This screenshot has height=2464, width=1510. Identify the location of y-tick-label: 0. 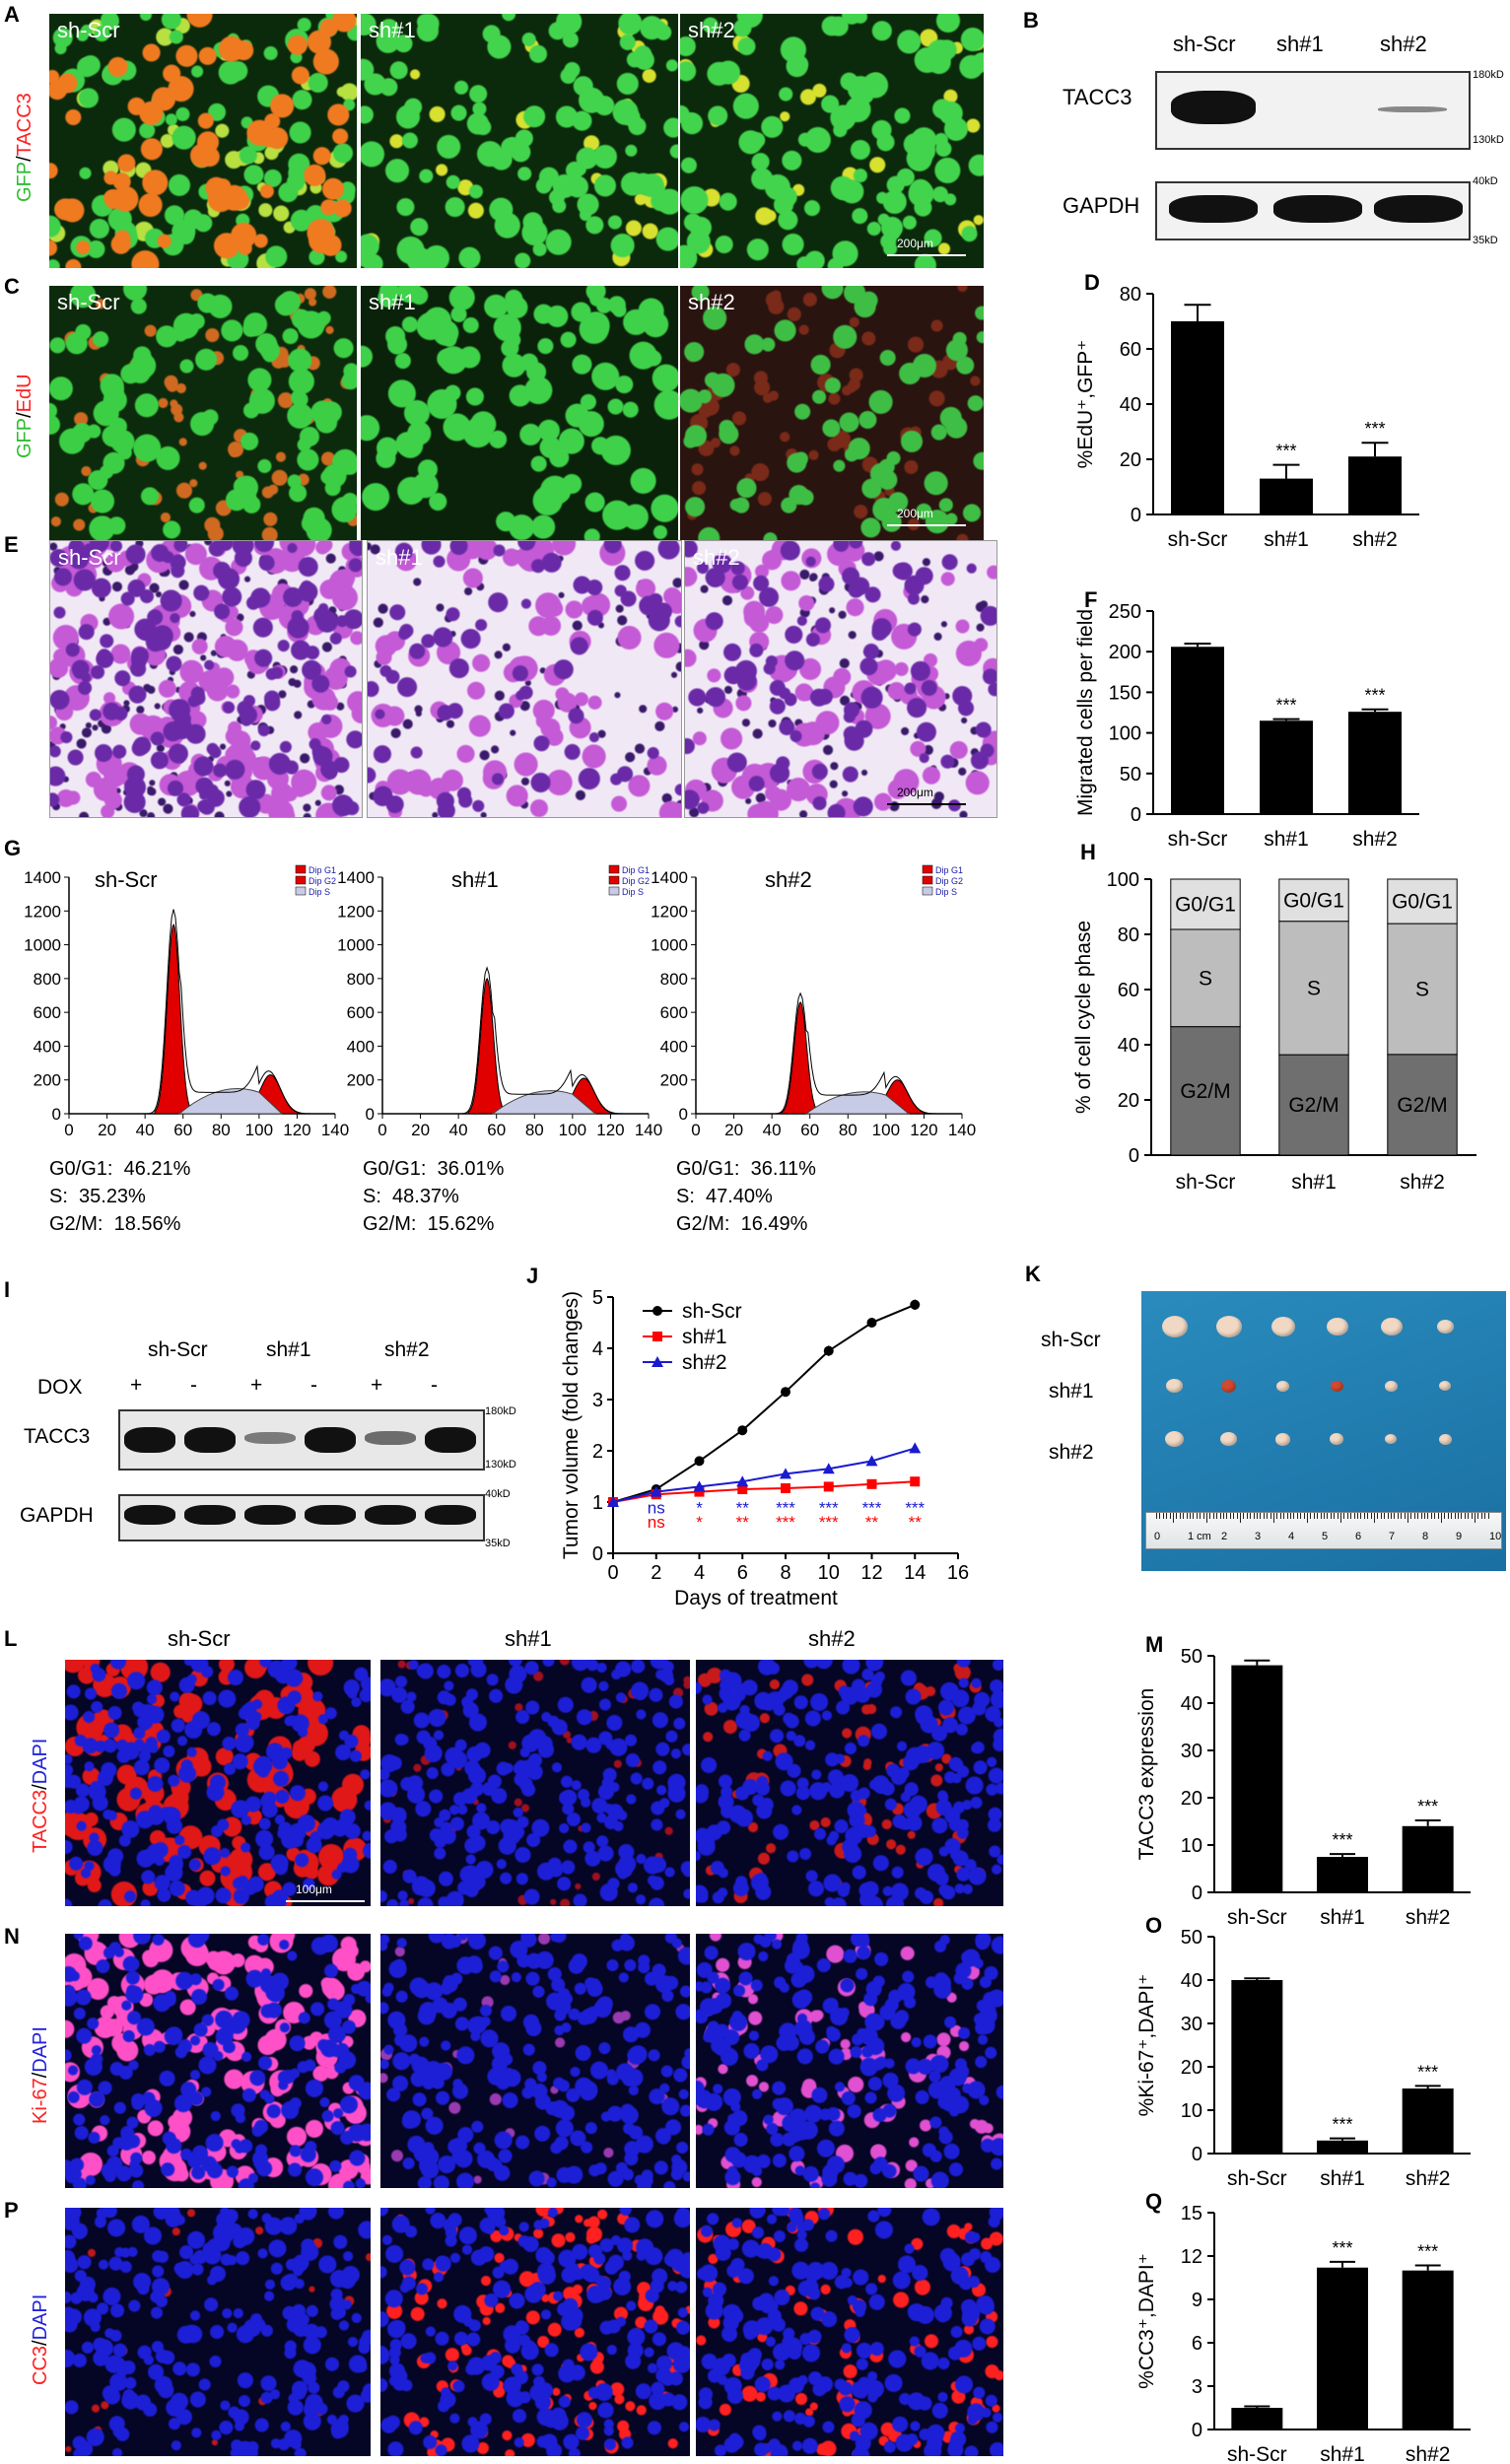
(597, 1554).